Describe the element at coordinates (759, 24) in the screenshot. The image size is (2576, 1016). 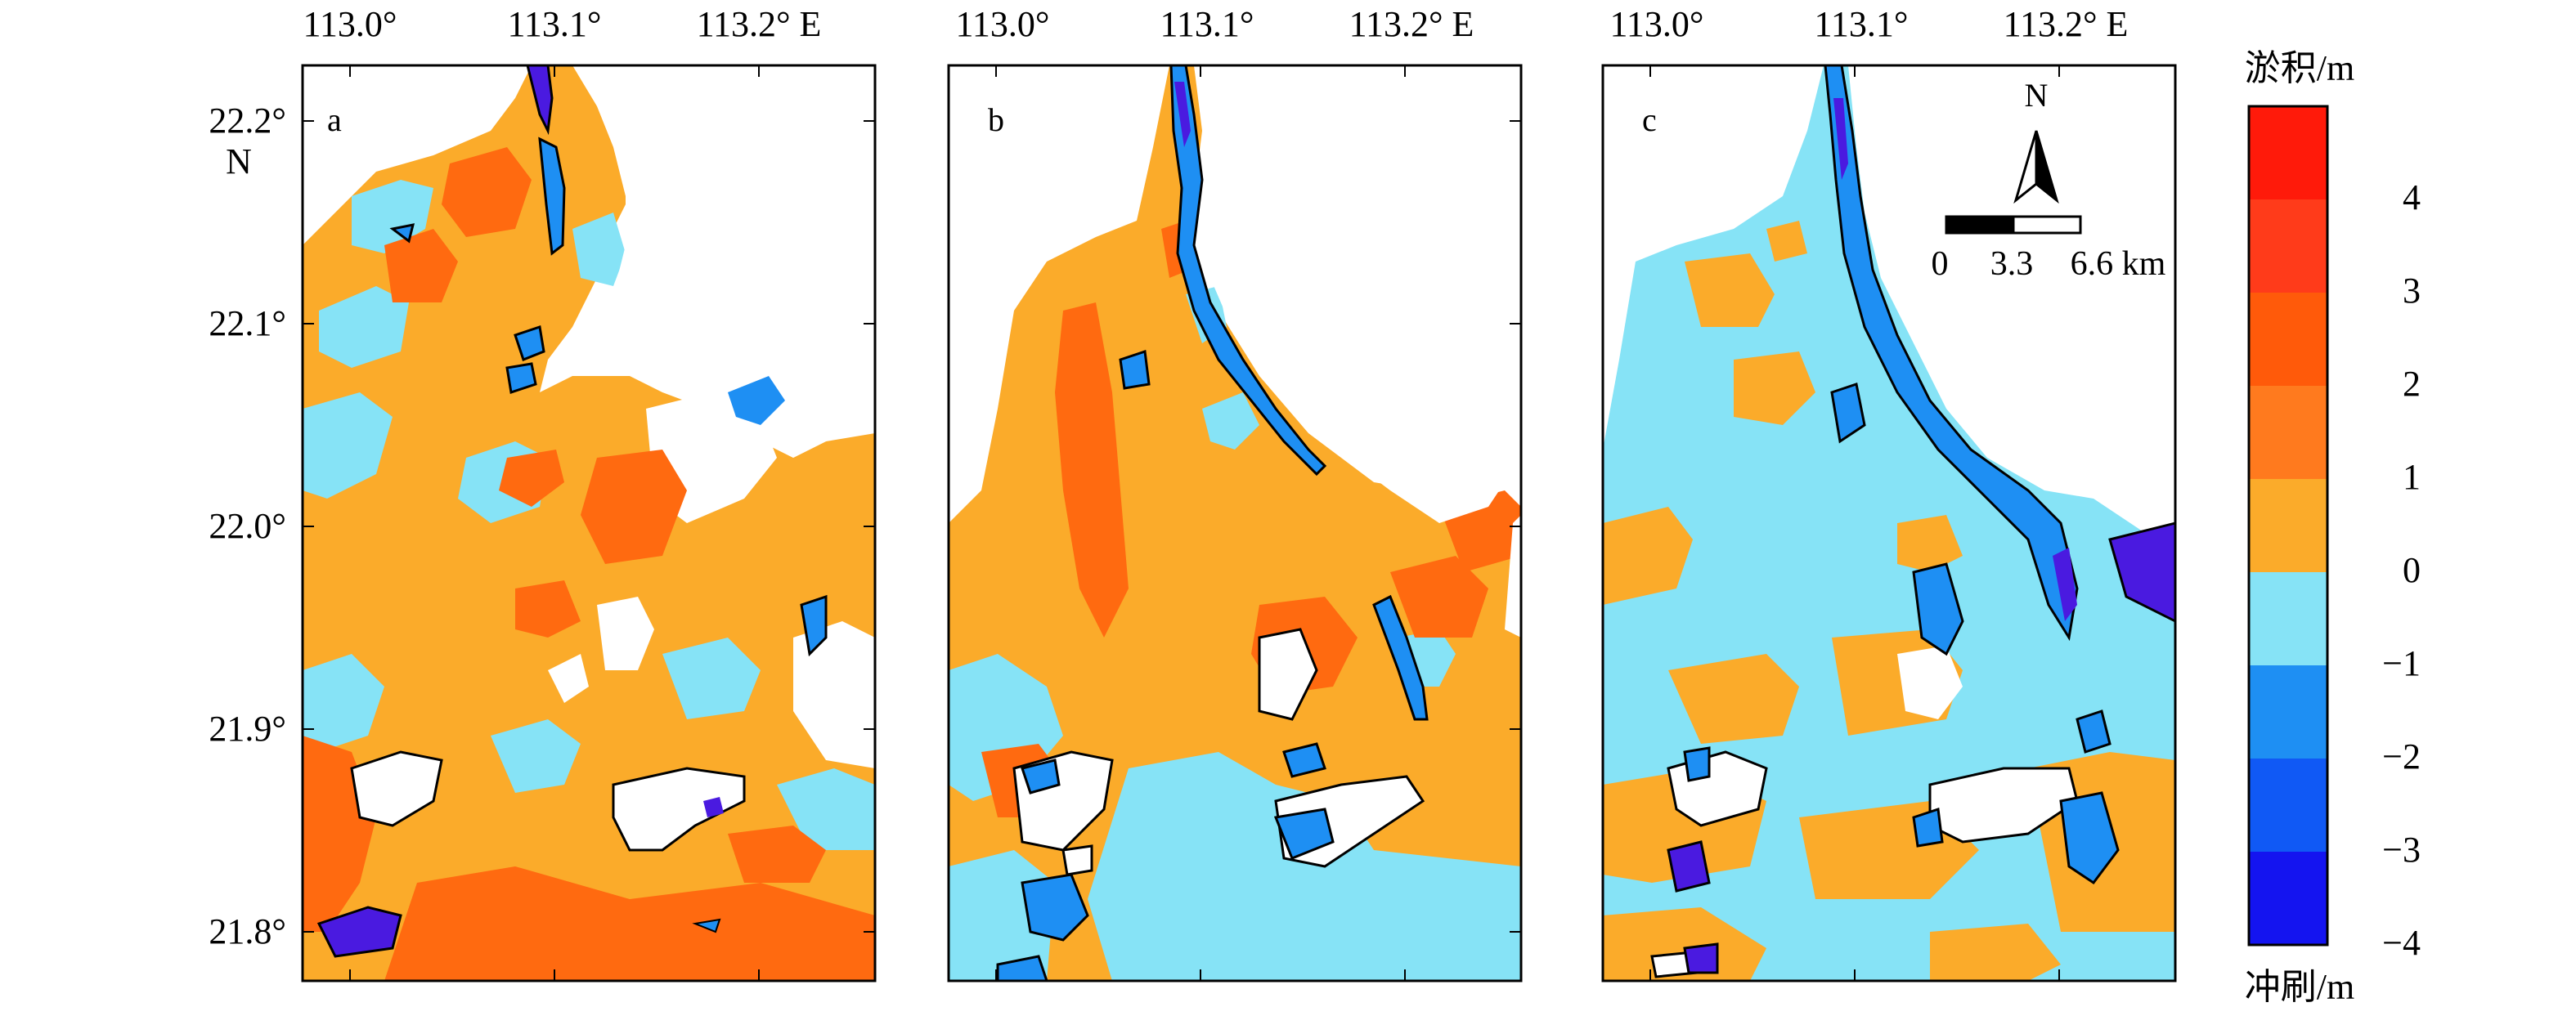
I see `x-tick-a-2: 113.2° E` at that location.